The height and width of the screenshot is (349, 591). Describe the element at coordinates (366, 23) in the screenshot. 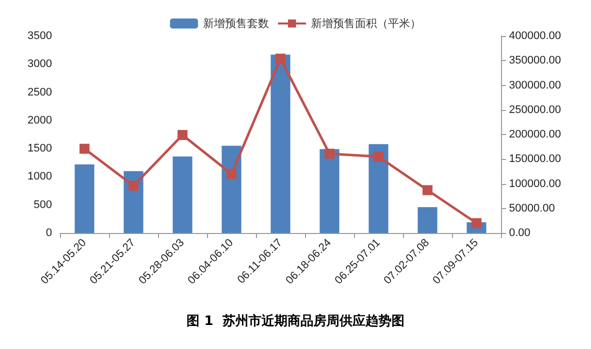

I see `legend-label: 新增预售面积（平米）` at that location.